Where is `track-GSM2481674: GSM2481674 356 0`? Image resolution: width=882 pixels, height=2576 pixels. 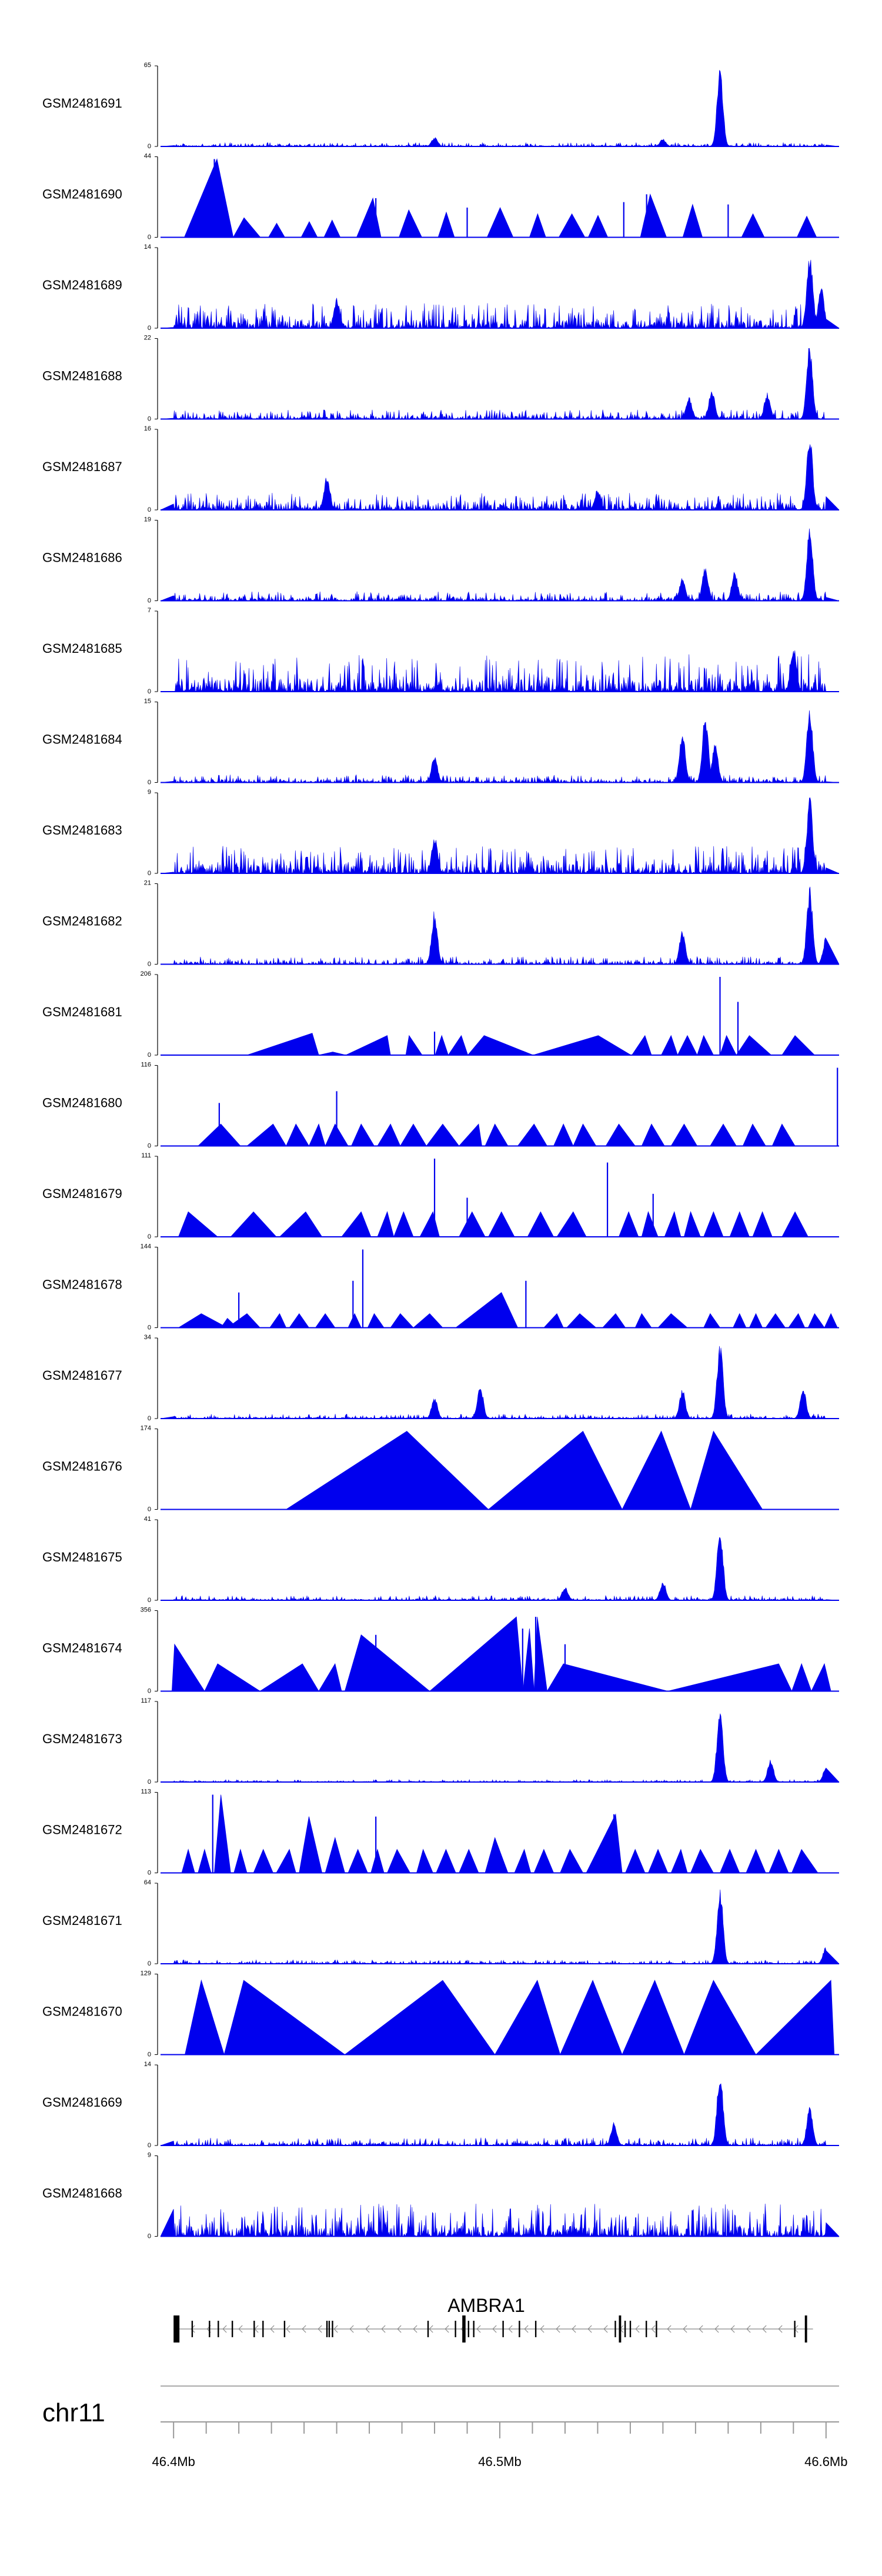
track-GSM2481674: GSM2481674 356 0 is located at coordinates (440, 1651).